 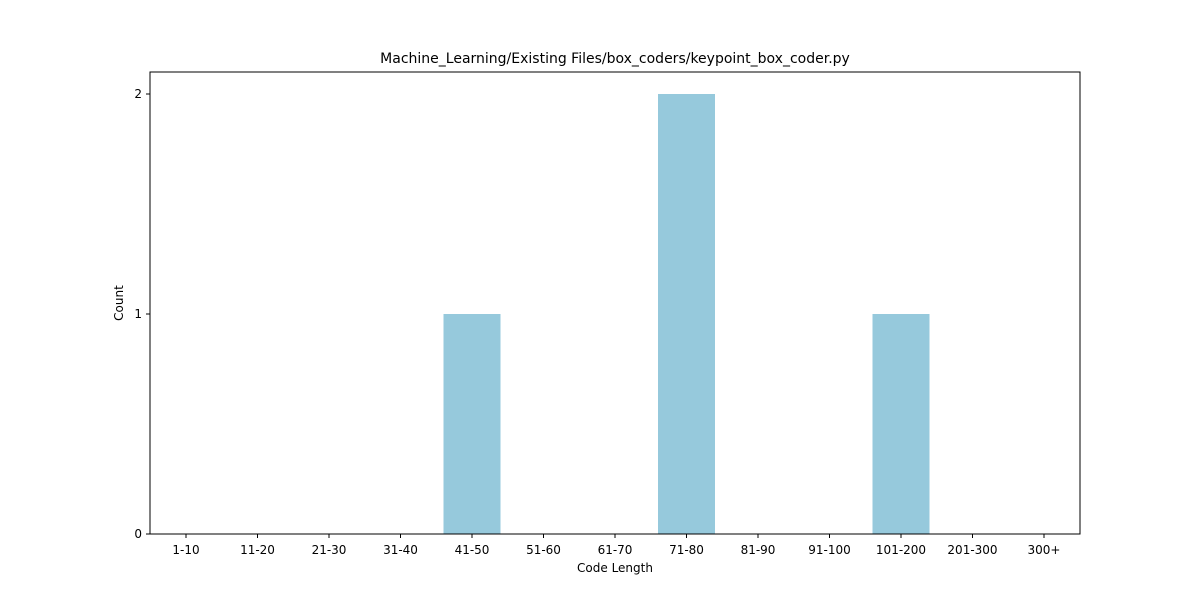 What do you see at coordinates (615, 568) in the screenshot?
I see `x-axis-label: Code Length` at bounding box center [615, 568].